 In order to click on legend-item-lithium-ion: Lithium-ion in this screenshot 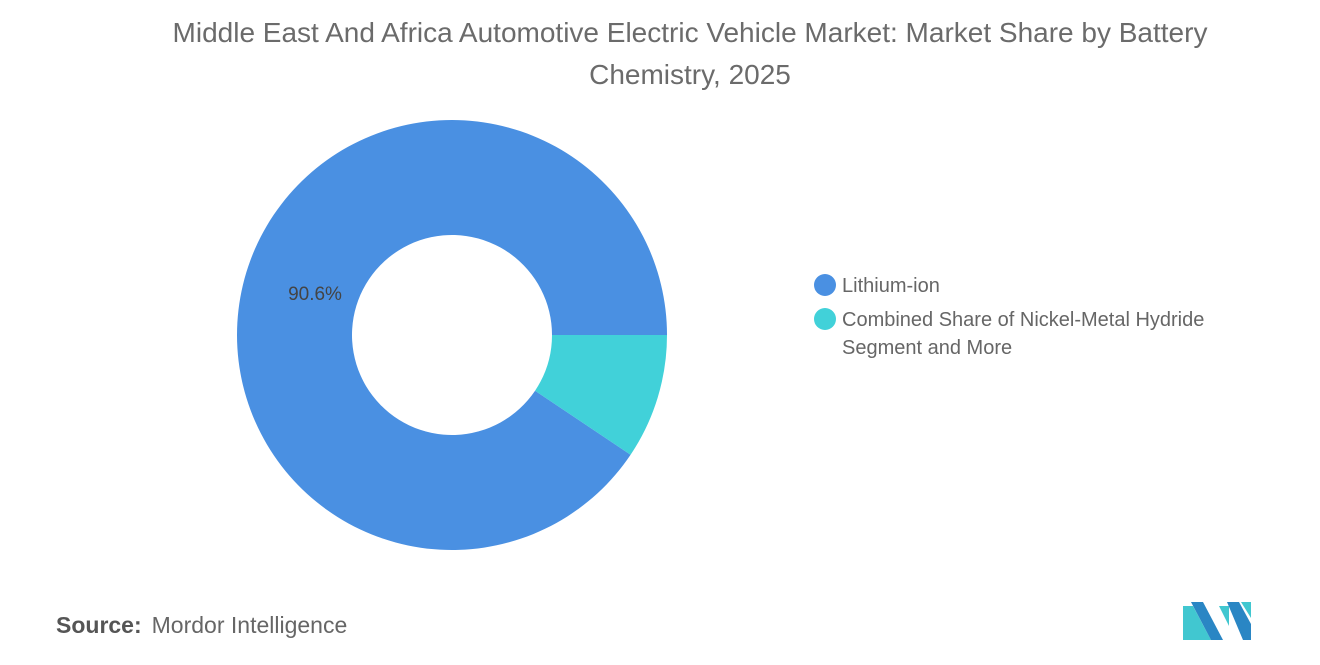, I will do `click(1044, 286)`.